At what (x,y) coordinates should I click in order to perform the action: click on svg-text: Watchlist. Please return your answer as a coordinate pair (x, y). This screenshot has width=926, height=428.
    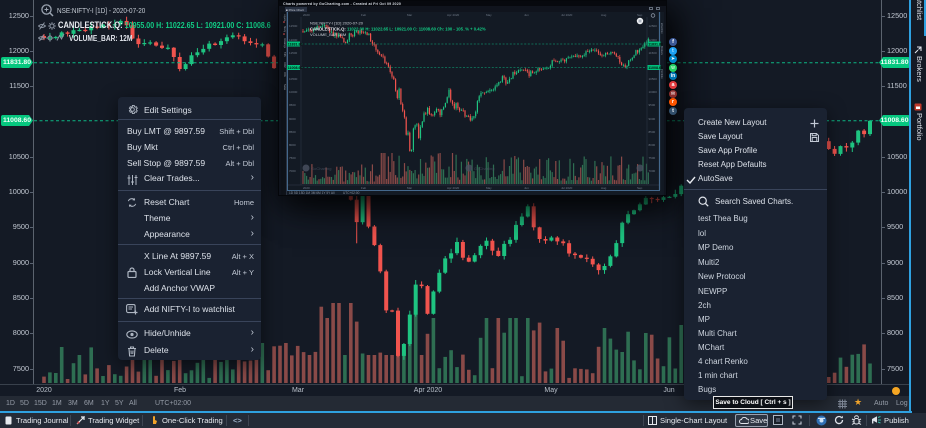
    Looking at the image, I should click on (662, 28).